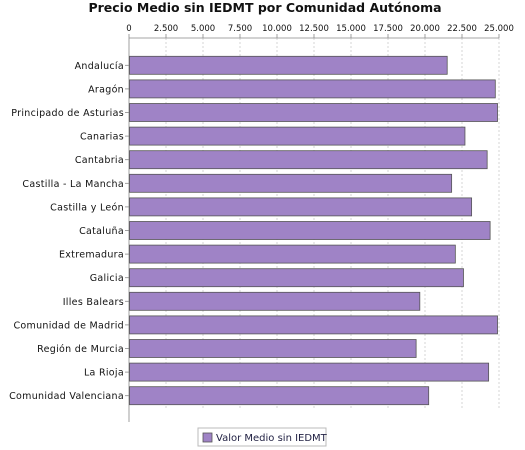 The width and height of the screenshot is (525, 450). Describe the element at coordinates (106, 89) in the screenshot. I see `category-label: Aragón` at that location.